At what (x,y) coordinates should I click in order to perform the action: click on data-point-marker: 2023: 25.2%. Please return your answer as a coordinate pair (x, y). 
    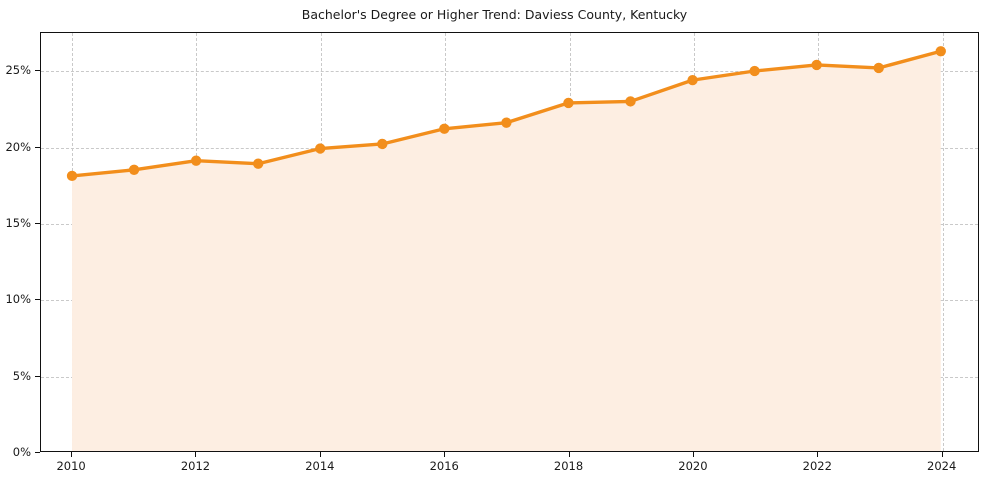
    Looking at the image, I should click on (878, 68).